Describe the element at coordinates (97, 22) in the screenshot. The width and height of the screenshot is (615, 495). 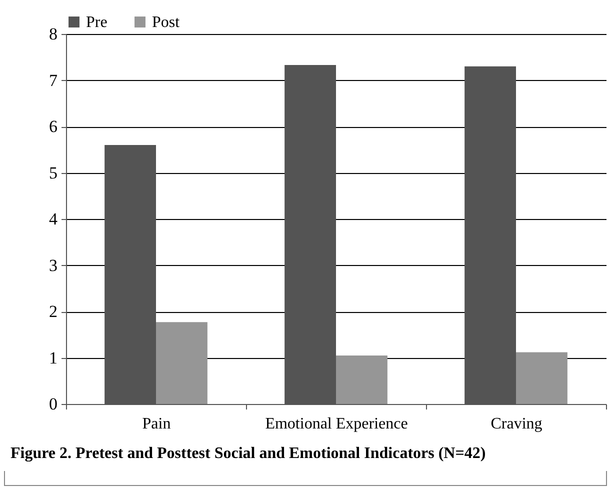
I see `legend-label: Pre` at that location.